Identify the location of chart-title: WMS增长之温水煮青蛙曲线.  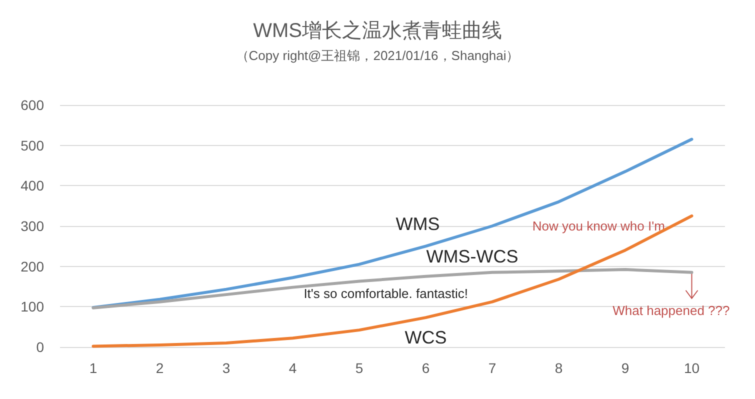
(377, 31).